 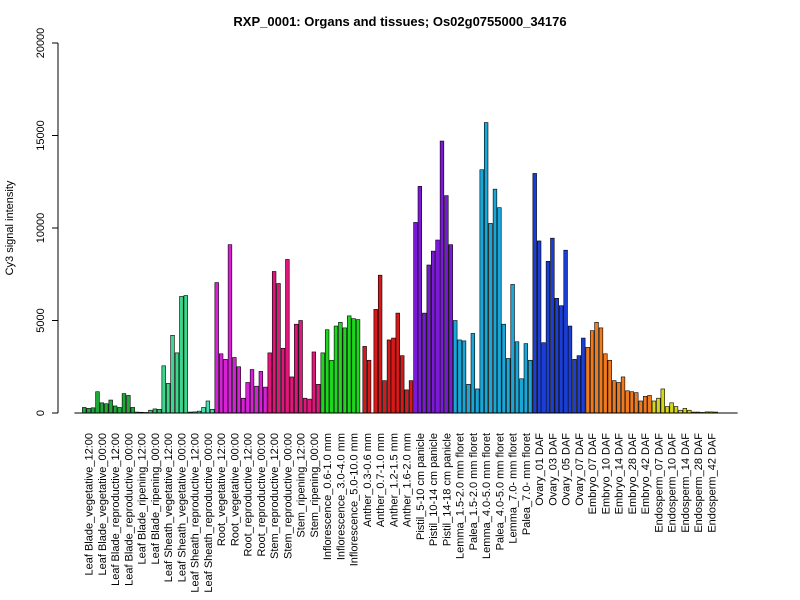 I want to click on x-tick-label: Pistil_10-14 cm panicle, so click(x=434, y=489).